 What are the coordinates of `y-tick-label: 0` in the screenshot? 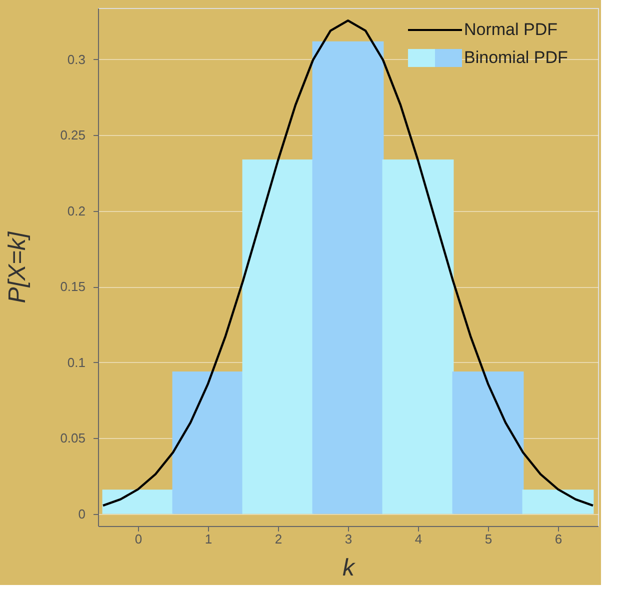 It's located at (82, 514).